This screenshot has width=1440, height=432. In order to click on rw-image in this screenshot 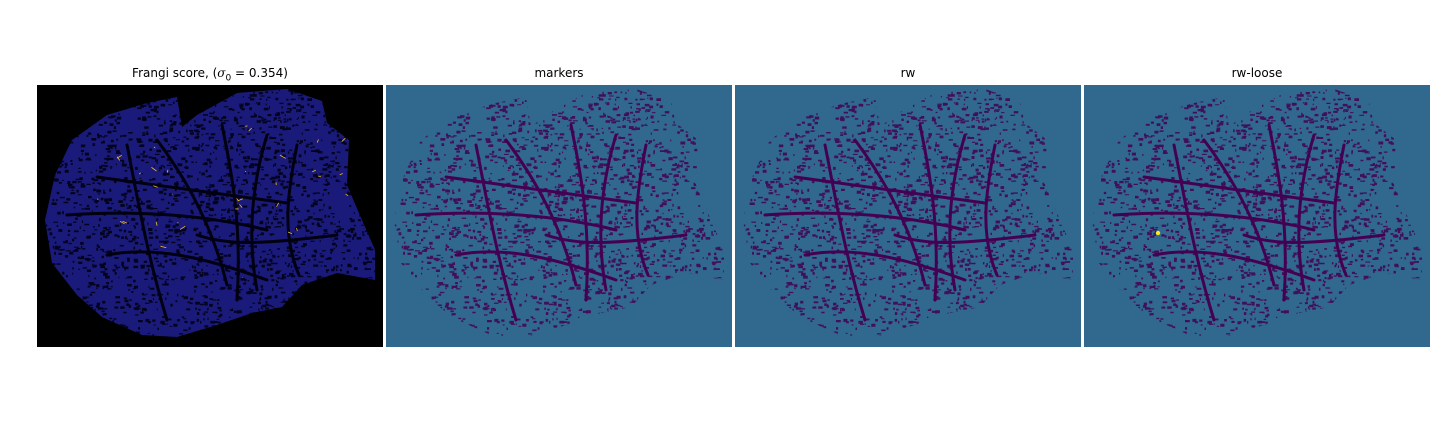, I will do `click(908, 216)`.